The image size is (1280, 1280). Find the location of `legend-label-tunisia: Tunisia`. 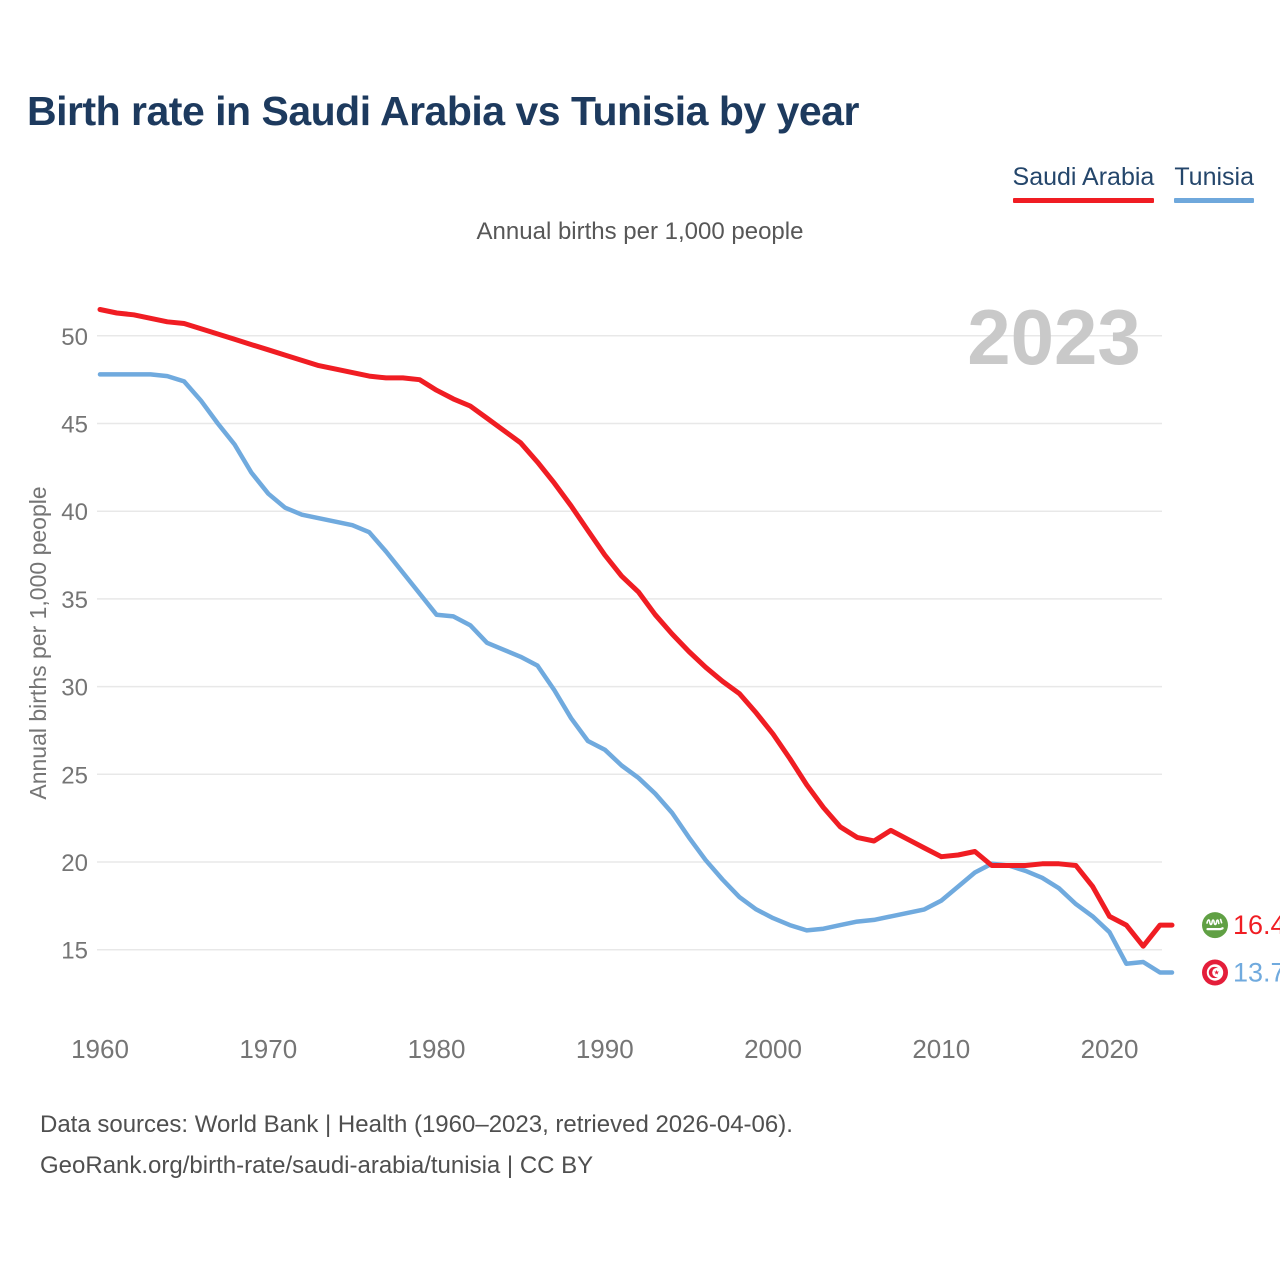

legend-label-tunisia: Tunisia is located at coordinates (1214, 177).